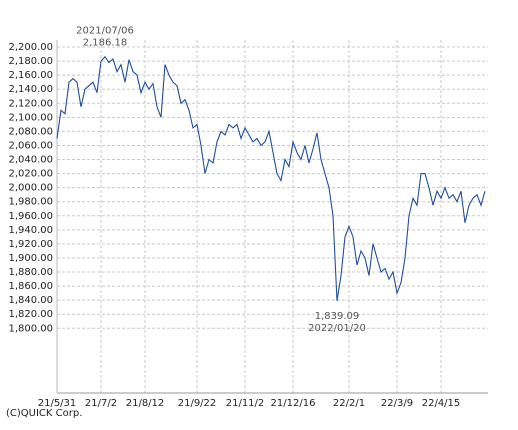 This screenshot has height=430, width=518. Describe the element at coordinates (30, 103) in the screenshot. I see `y-tick-label: 2,120.00` at that location.